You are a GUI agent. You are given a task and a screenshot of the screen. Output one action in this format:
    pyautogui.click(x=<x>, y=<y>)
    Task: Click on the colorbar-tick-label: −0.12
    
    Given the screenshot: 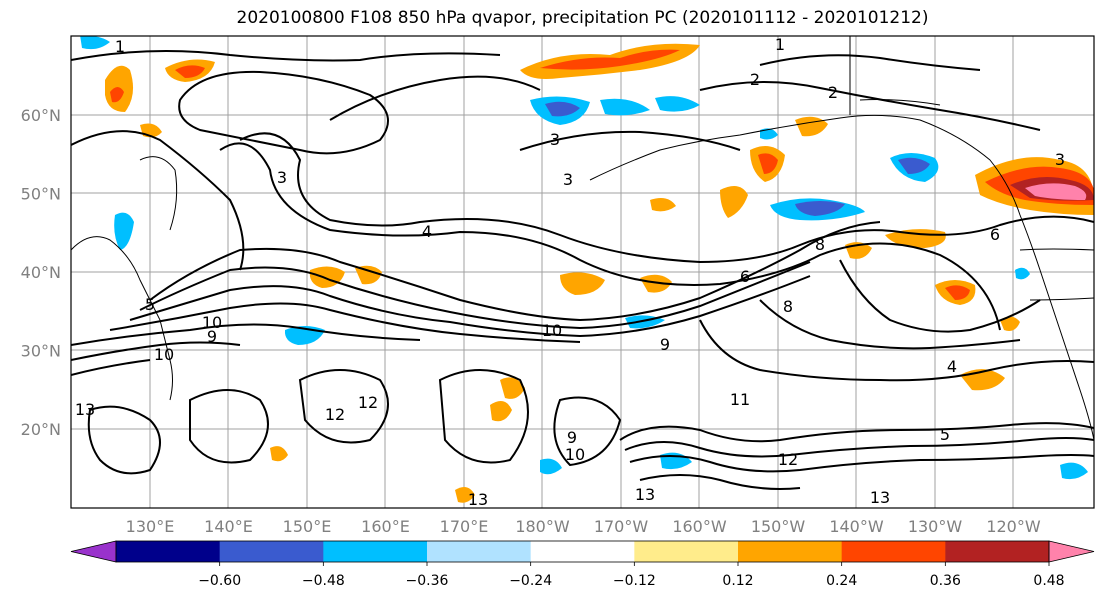 What is the action you would take?
    pyautogui.click(x=634, y=581)
    